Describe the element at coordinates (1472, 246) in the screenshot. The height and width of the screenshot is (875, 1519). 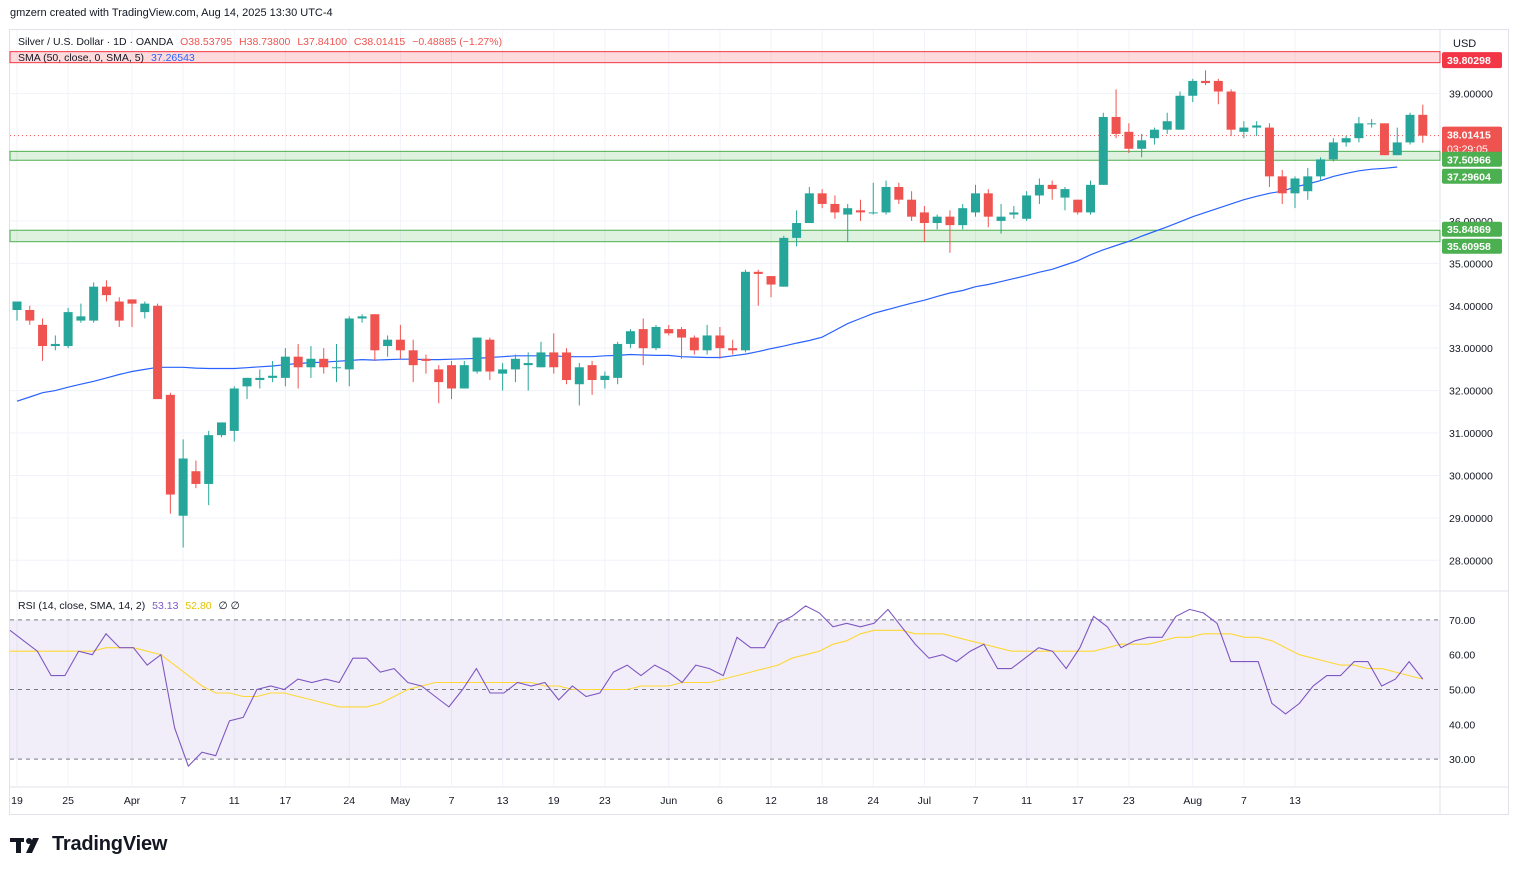
I see `support2-tag-lower-bg` at that location.